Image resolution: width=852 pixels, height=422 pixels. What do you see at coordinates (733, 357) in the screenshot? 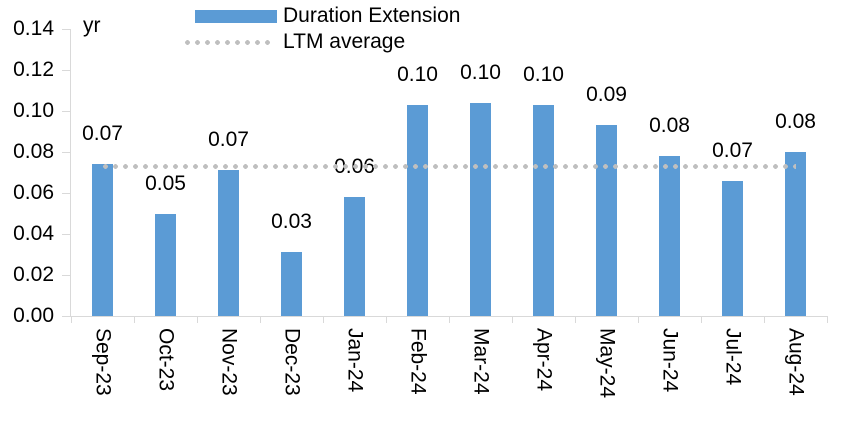
I see `x-axis-label-jul-24: Jul-24` at bounding box center [733, 357].